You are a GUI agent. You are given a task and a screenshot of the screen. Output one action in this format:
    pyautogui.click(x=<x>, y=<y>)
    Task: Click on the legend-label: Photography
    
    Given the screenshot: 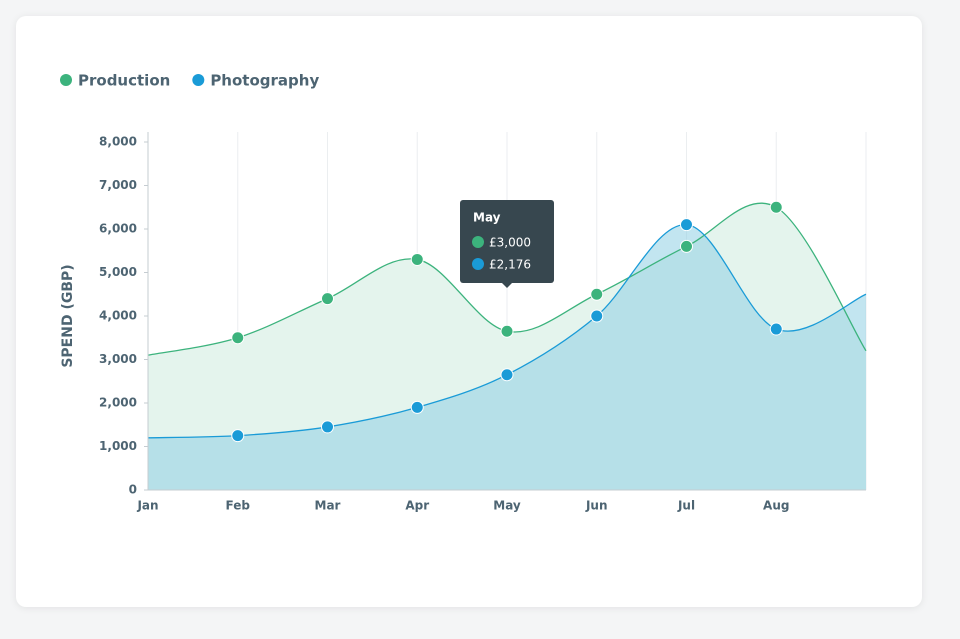 What is the action you would take?
    pyautogui.click(x=264, y=81)
    